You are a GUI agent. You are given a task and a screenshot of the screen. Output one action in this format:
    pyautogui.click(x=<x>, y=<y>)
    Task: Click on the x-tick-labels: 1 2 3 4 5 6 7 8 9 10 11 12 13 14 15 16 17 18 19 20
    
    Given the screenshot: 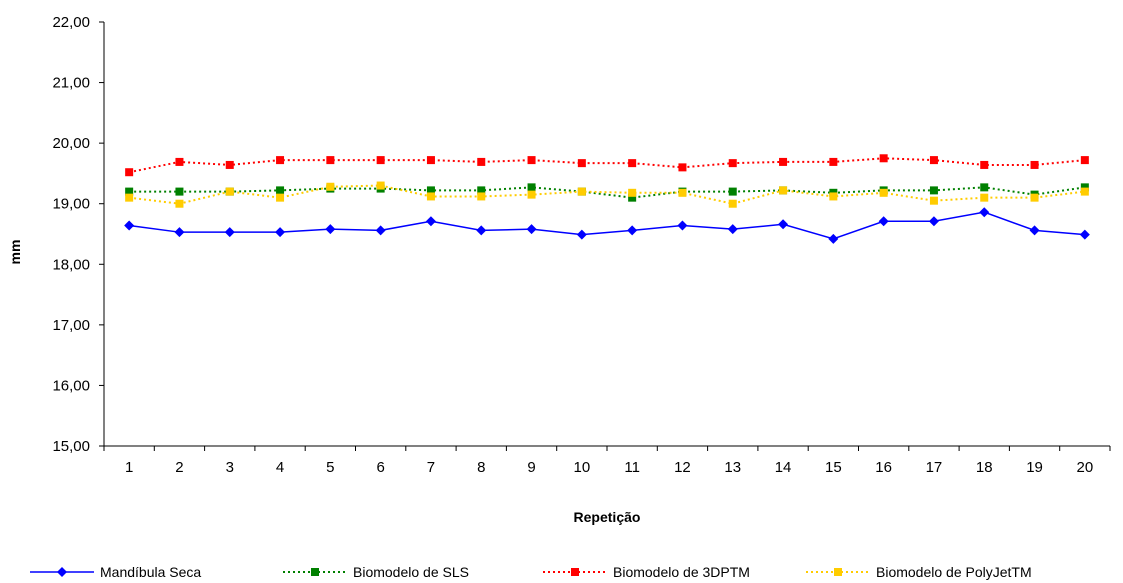 What is the action you would take?
    pyautogui.click(x=609, y=467)
    